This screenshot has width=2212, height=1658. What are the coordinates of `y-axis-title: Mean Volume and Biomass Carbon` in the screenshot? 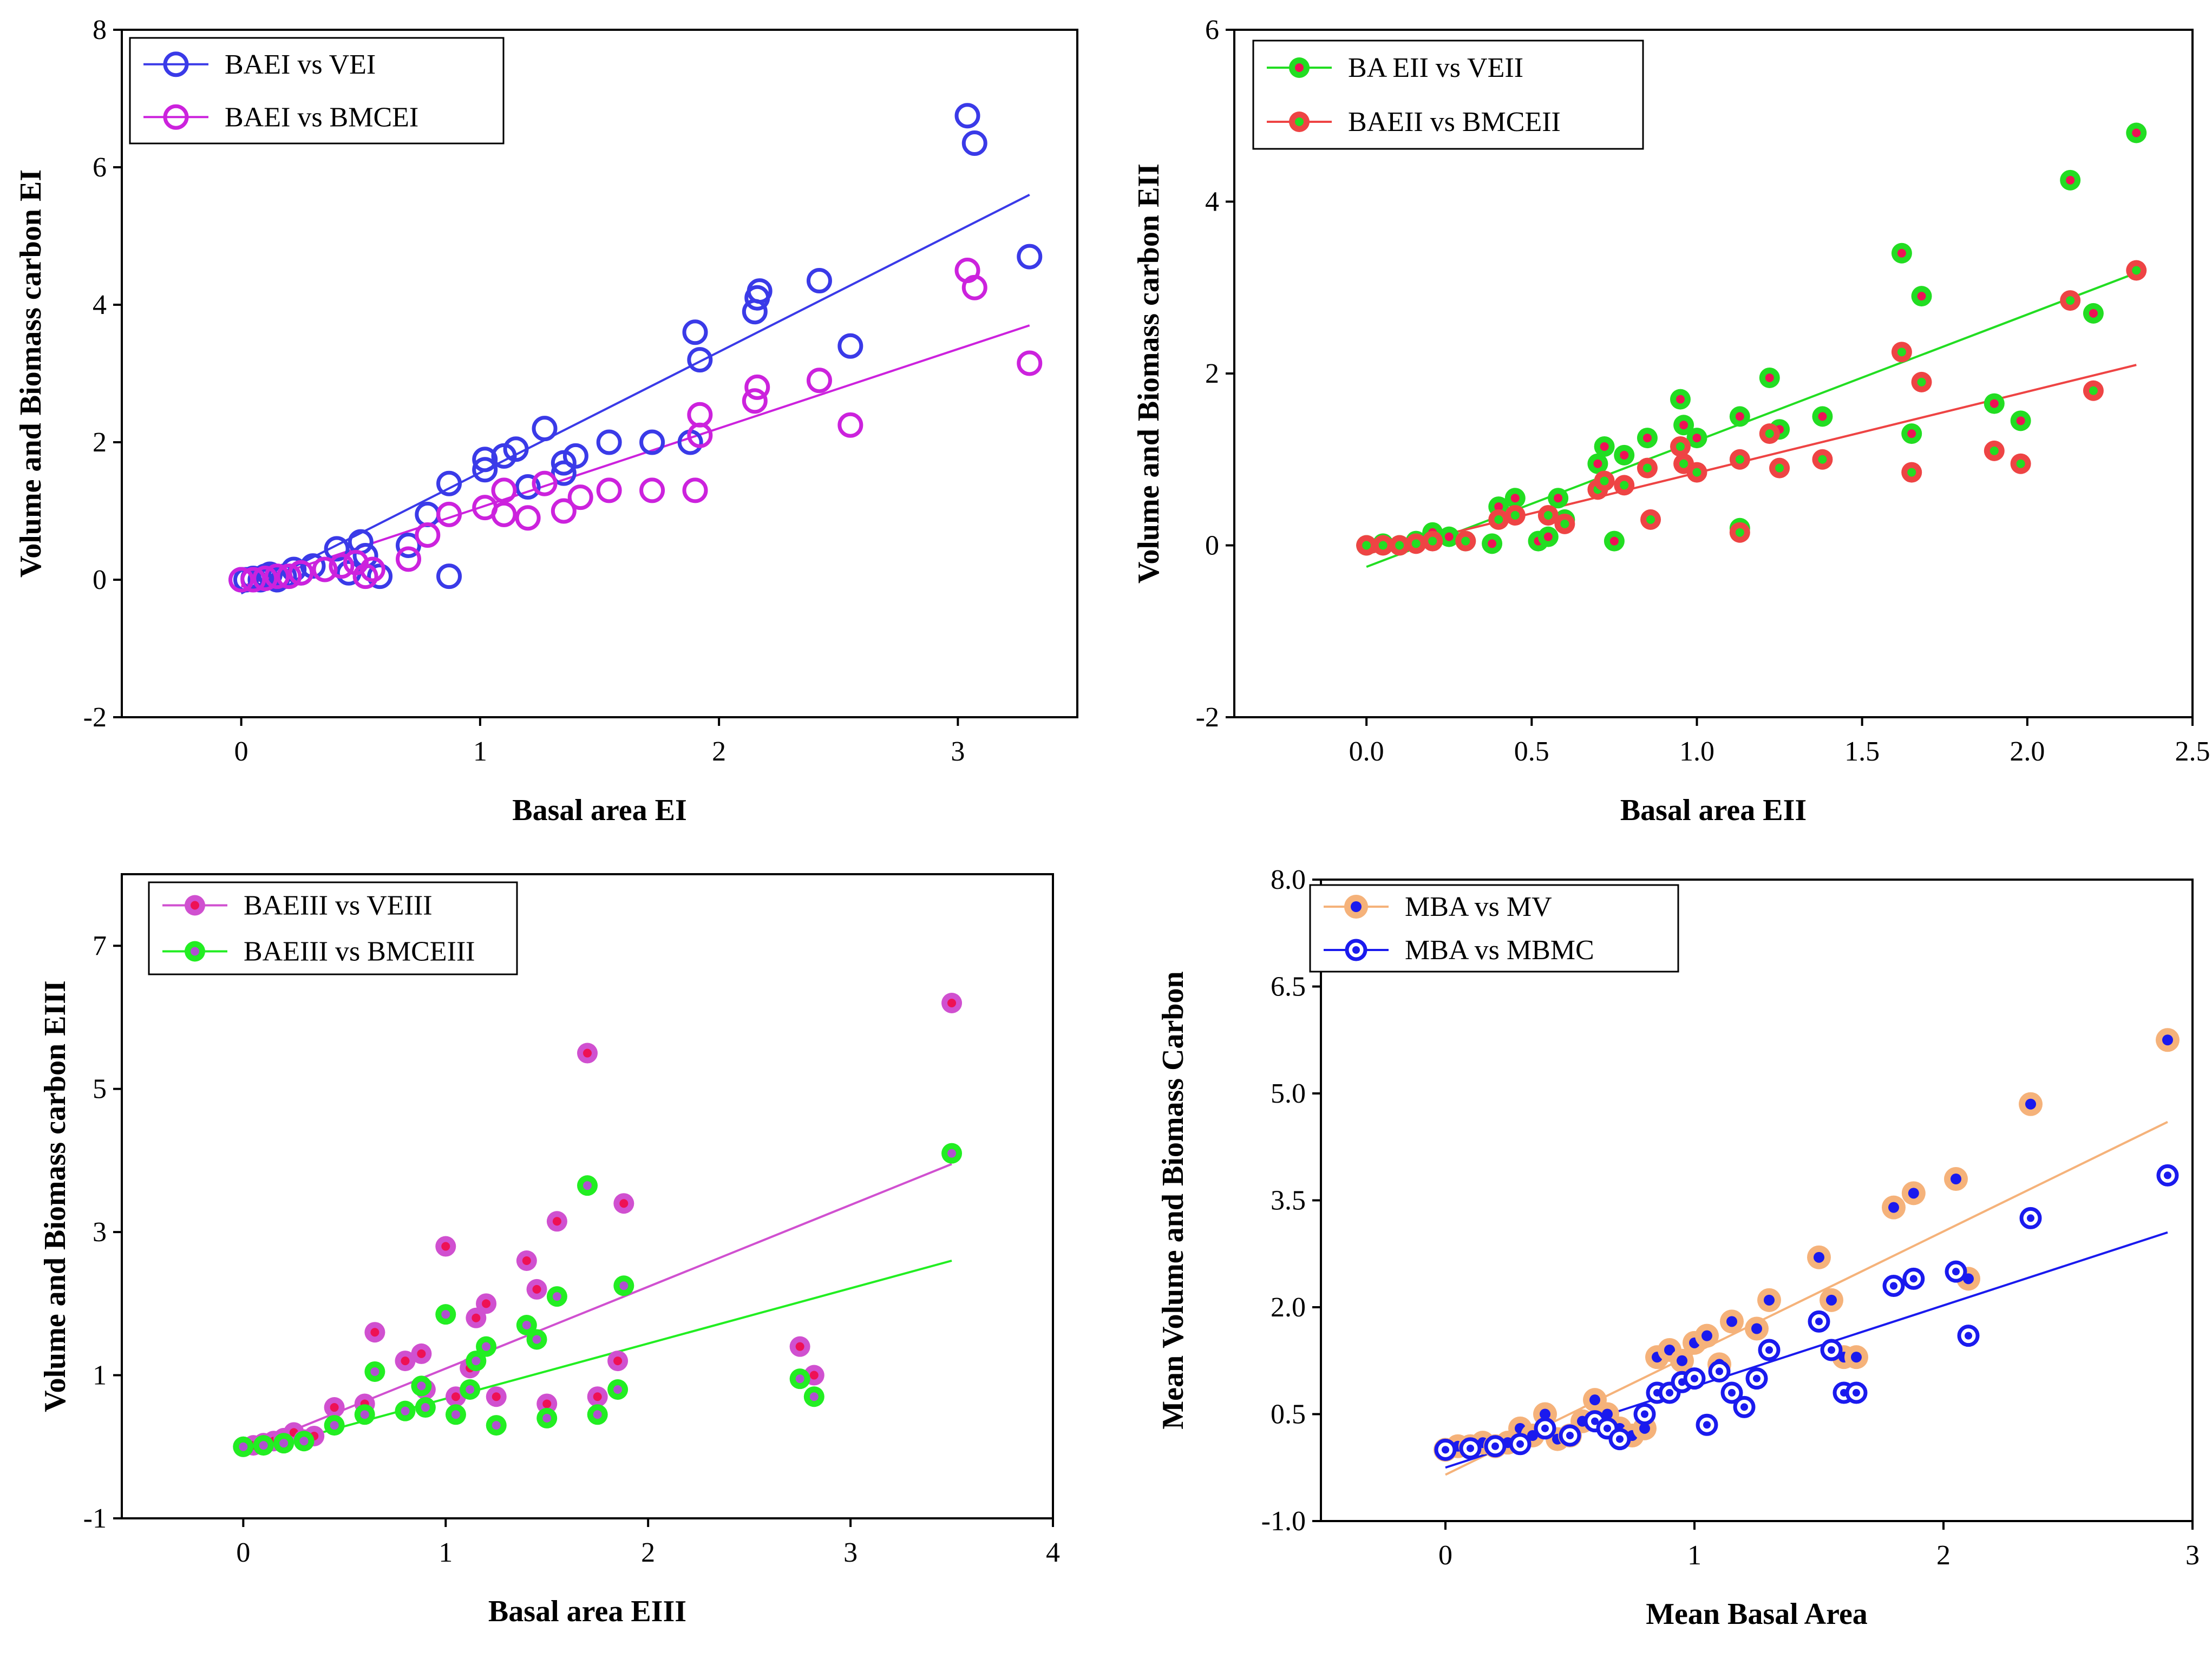 It's located at (1173, 1200).